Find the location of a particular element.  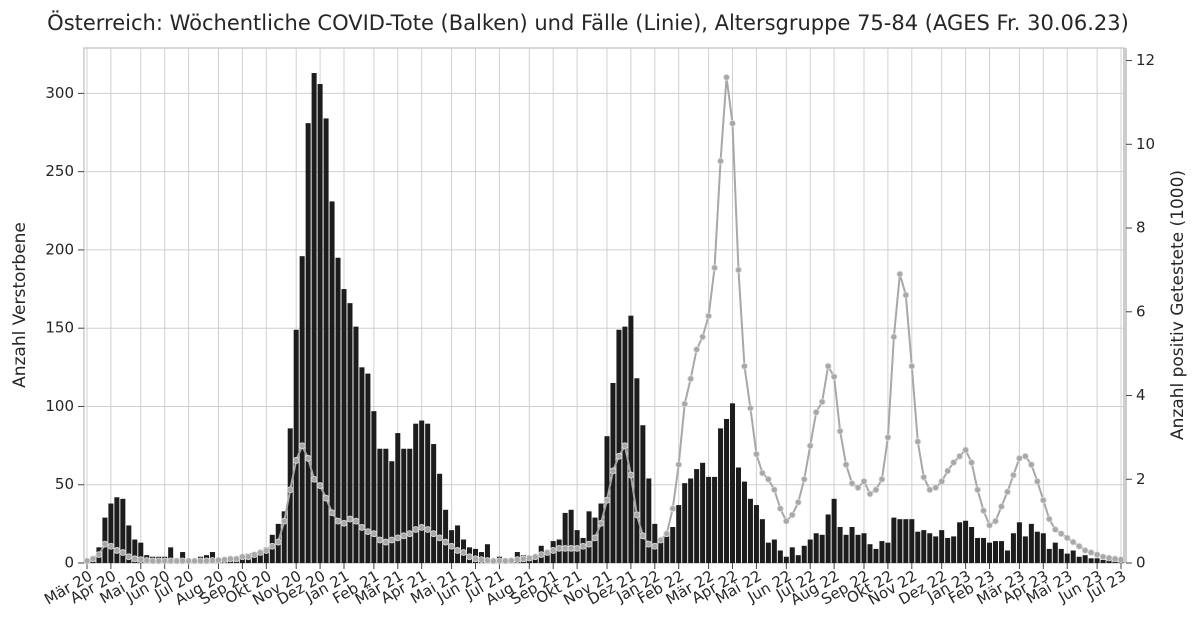

y-tick-label: 50 is located at coordinates (64, 484).